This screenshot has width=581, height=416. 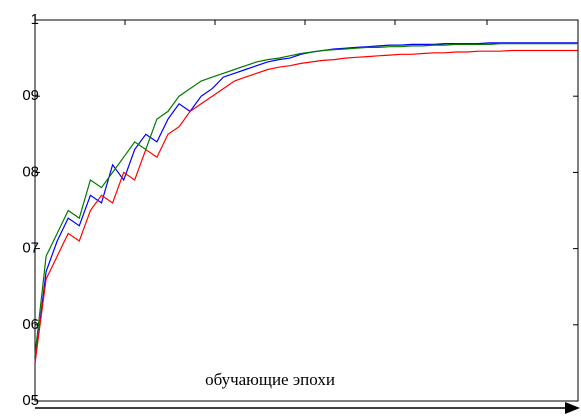 What do you see at coordinates (306, 22) in the screenshot?
I see `top-ticks` at bounding box center [306, 22].